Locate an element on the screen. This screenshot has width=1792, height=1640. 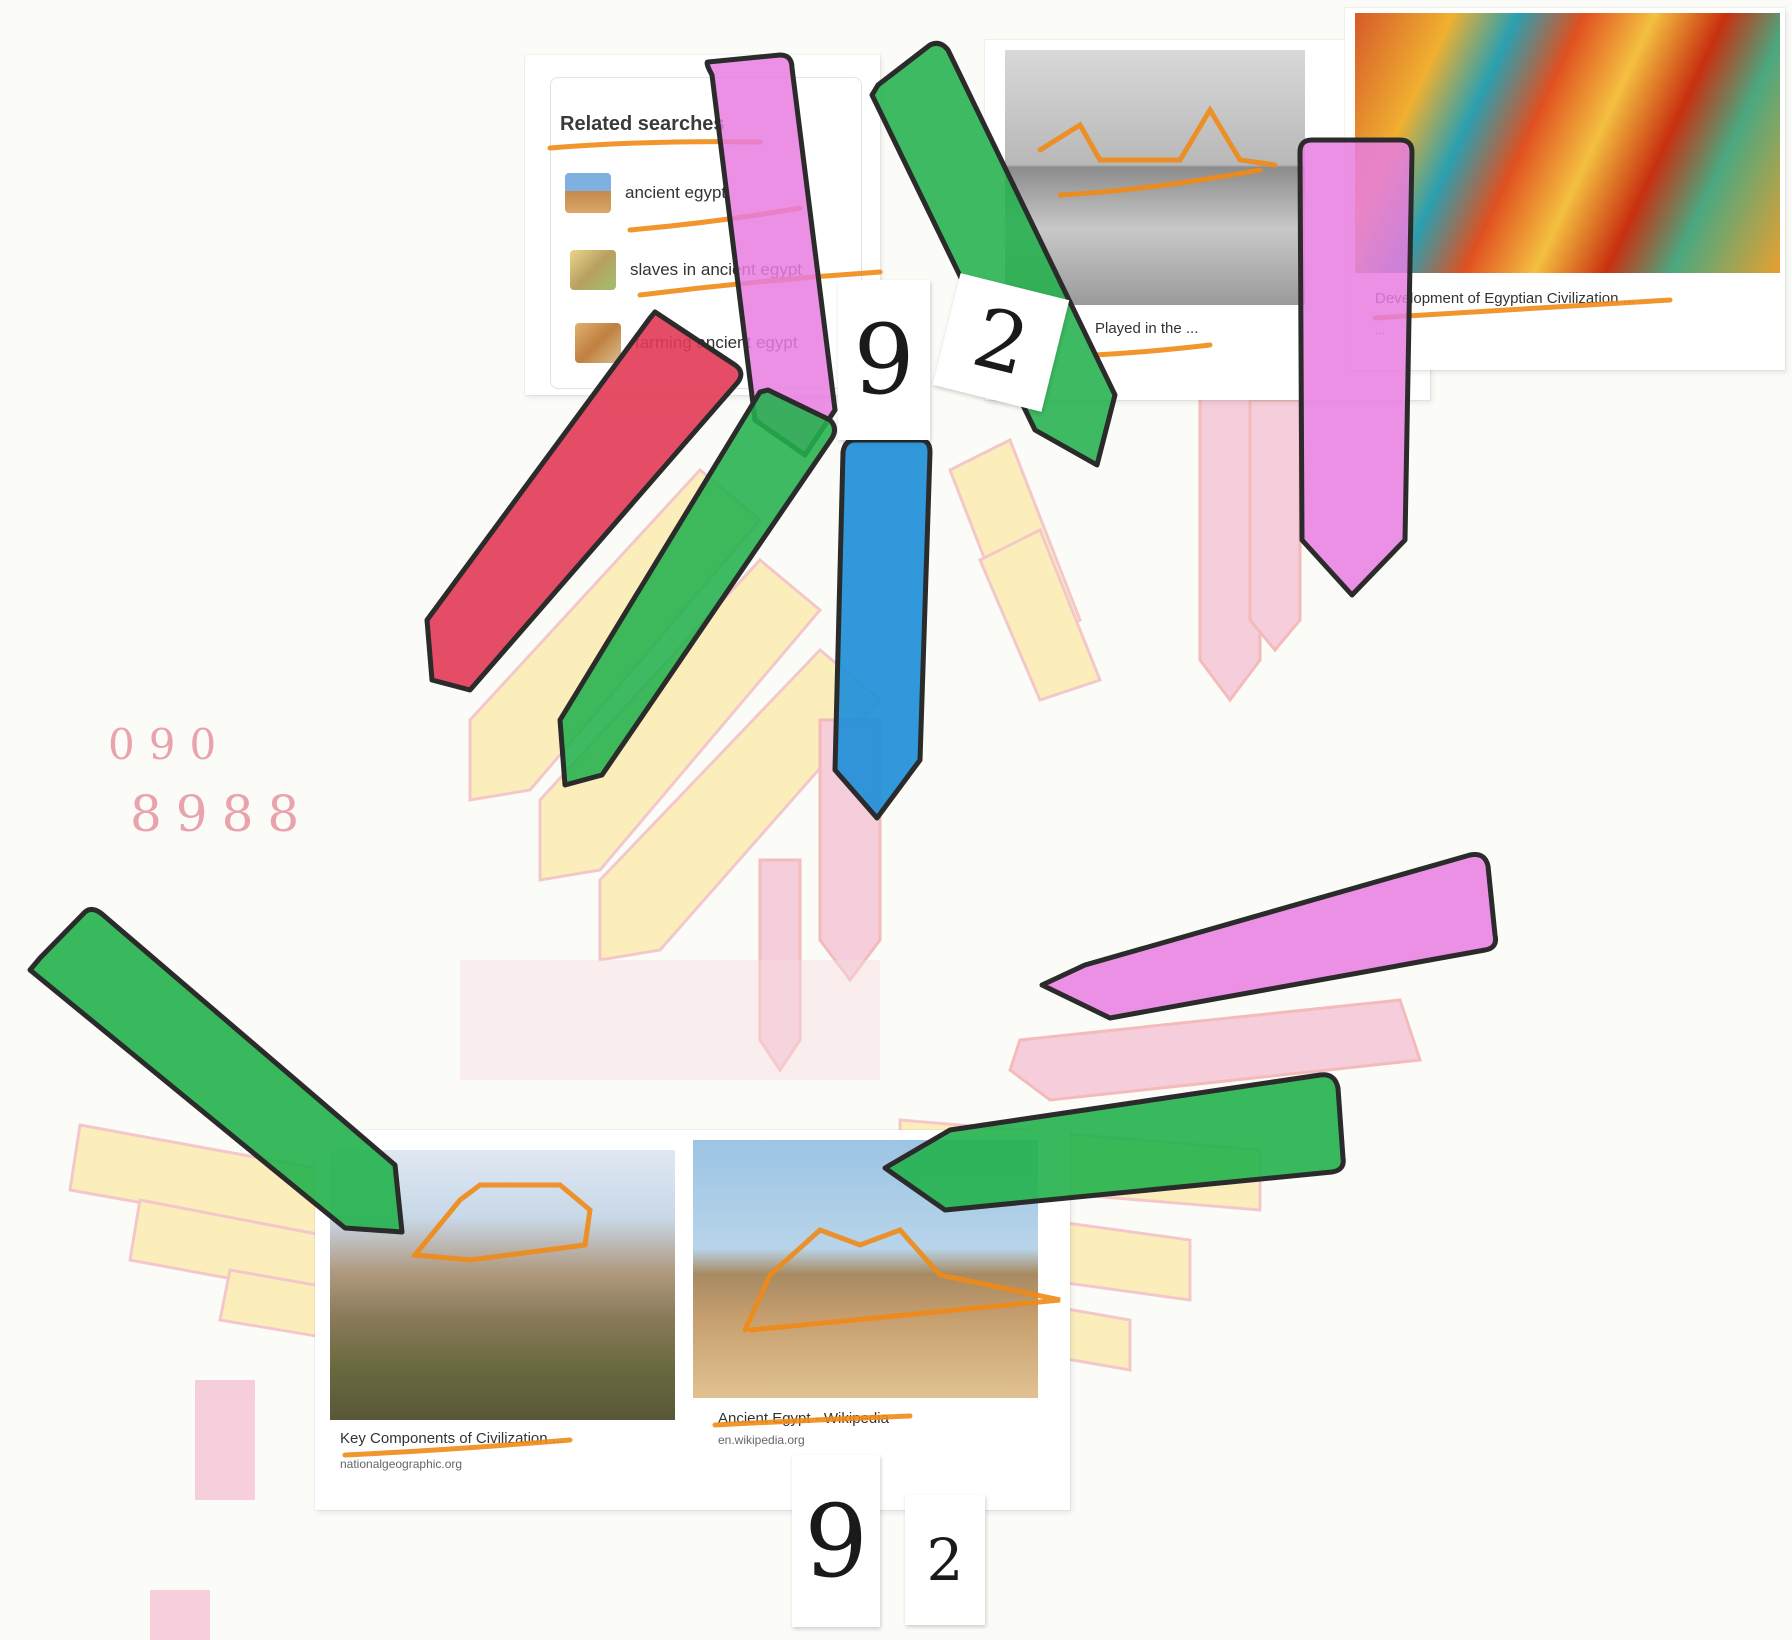
related-search-item: ancient egypt is located at coordinates (645, 193).